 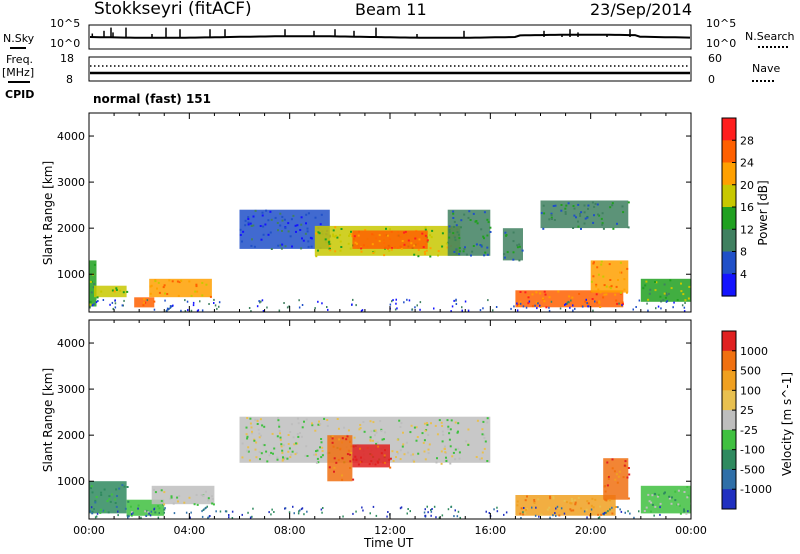 What do you see at coordinates (691, 530) in the screenshot?
I see `xtick-label: 00:00` at bounding box center [691, 530].